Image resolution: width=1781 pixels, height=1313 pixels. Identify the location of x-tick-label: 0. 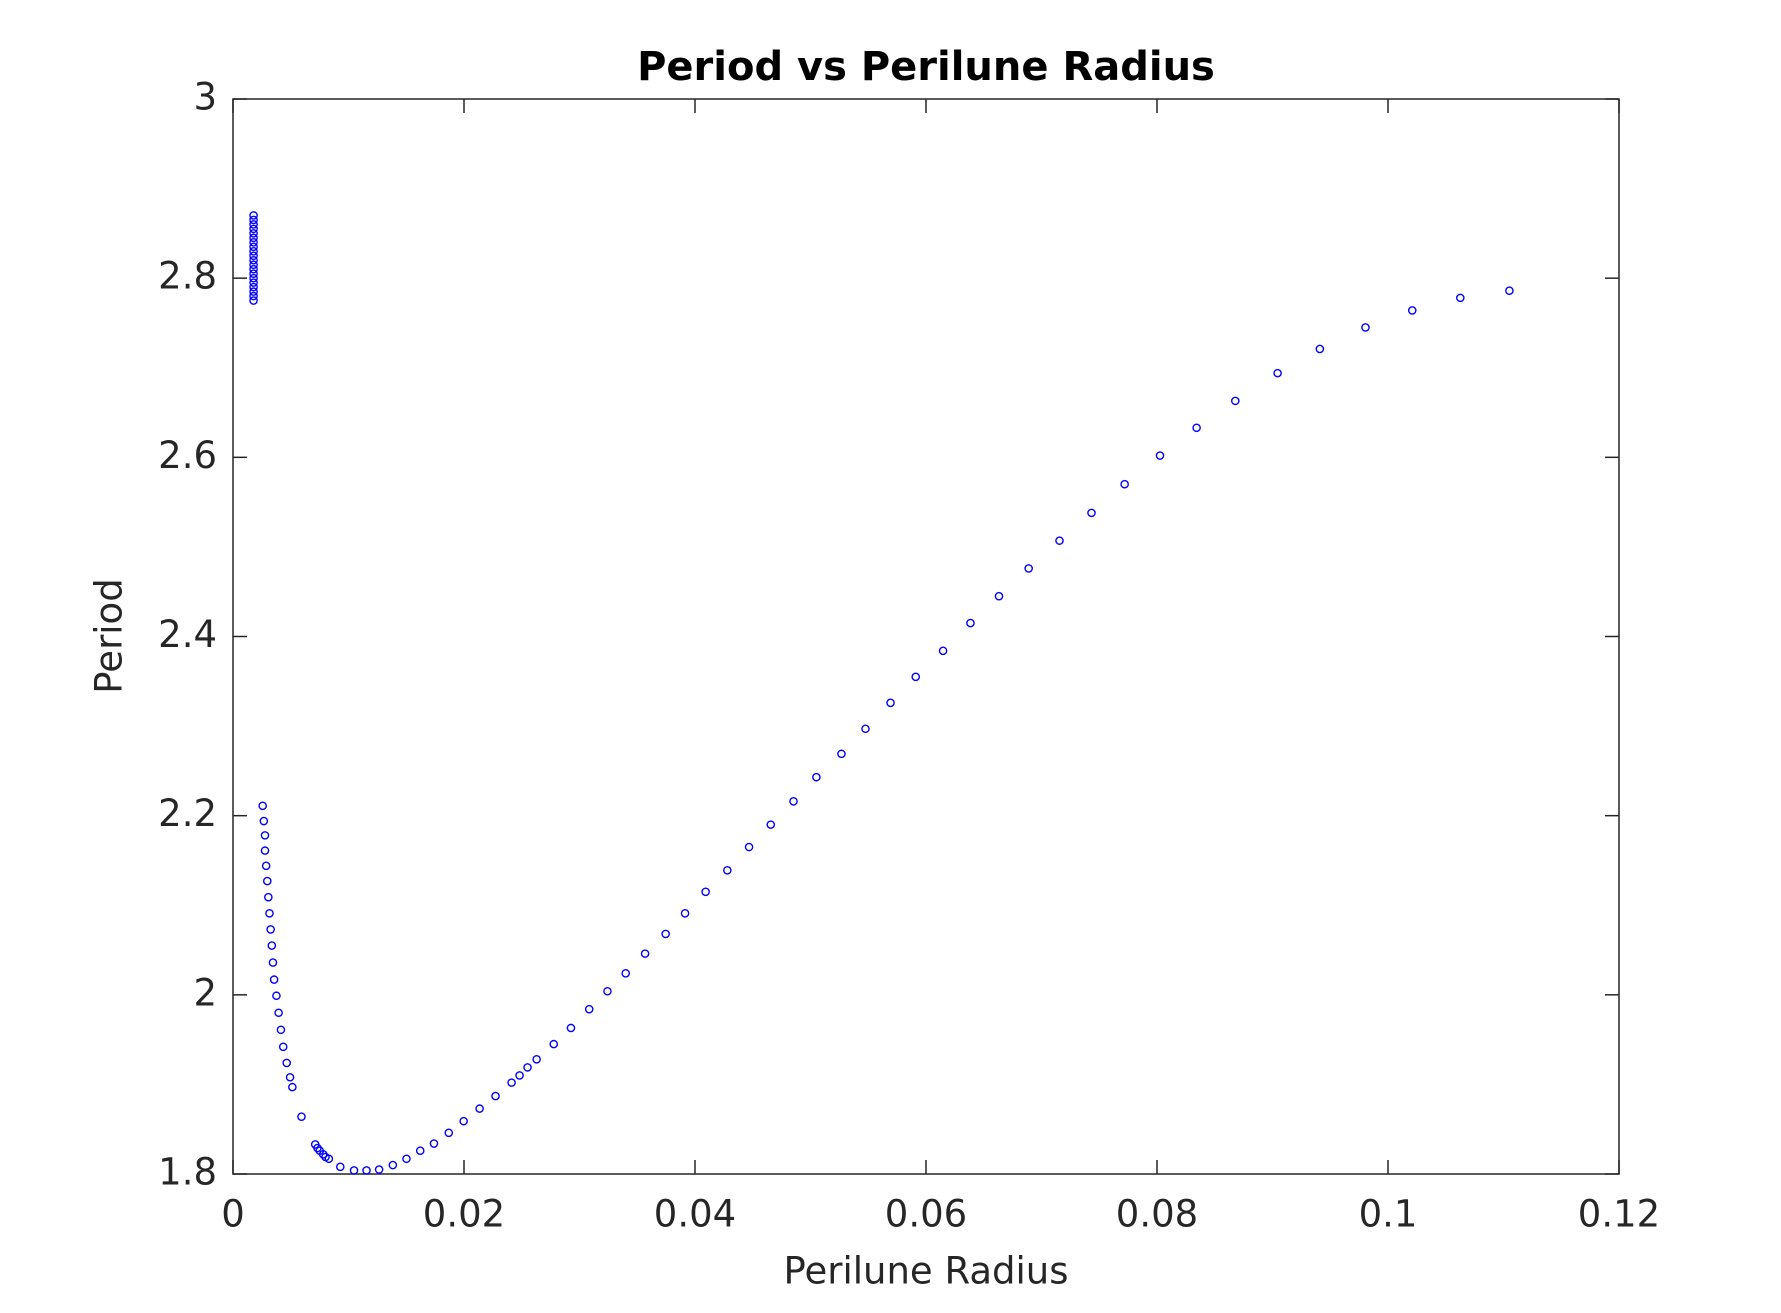
(233, 1214).